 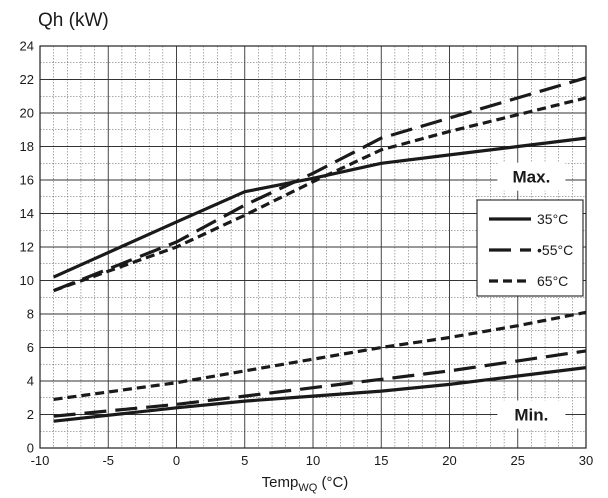 What do you see at coordinates (552, 219) in the screenshot?
I see `legend-label: 35°C` at bounding box center [552, 219].